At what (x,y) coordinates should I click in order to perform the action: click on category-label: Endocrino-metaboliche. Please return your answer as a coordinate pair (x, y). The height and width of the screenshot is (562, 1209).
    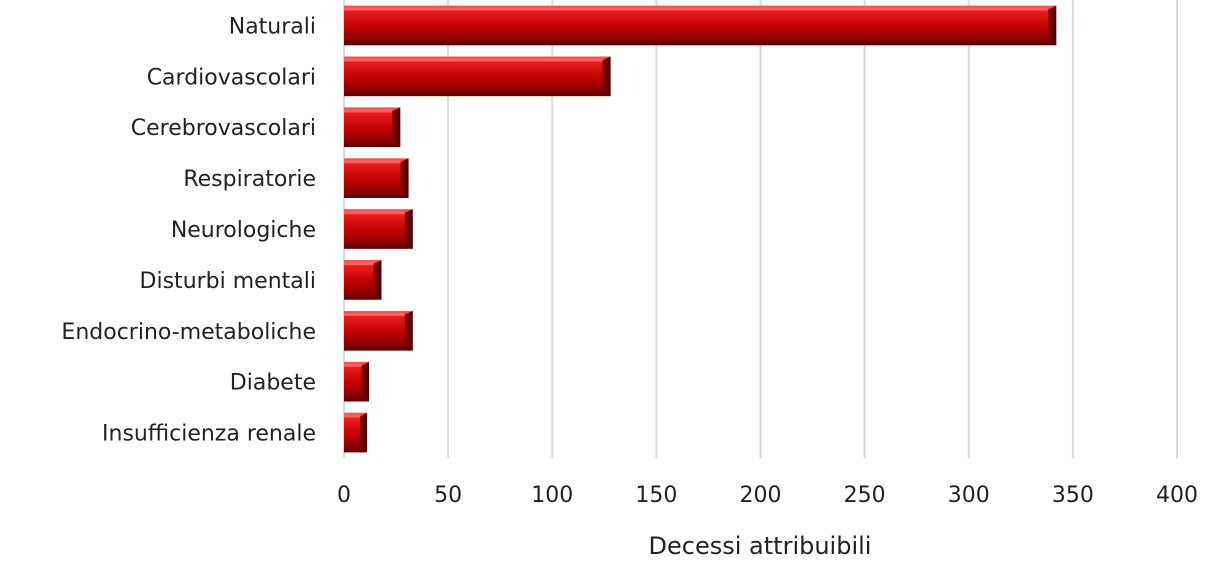
    Looking at the image, I should click on (188, 332).